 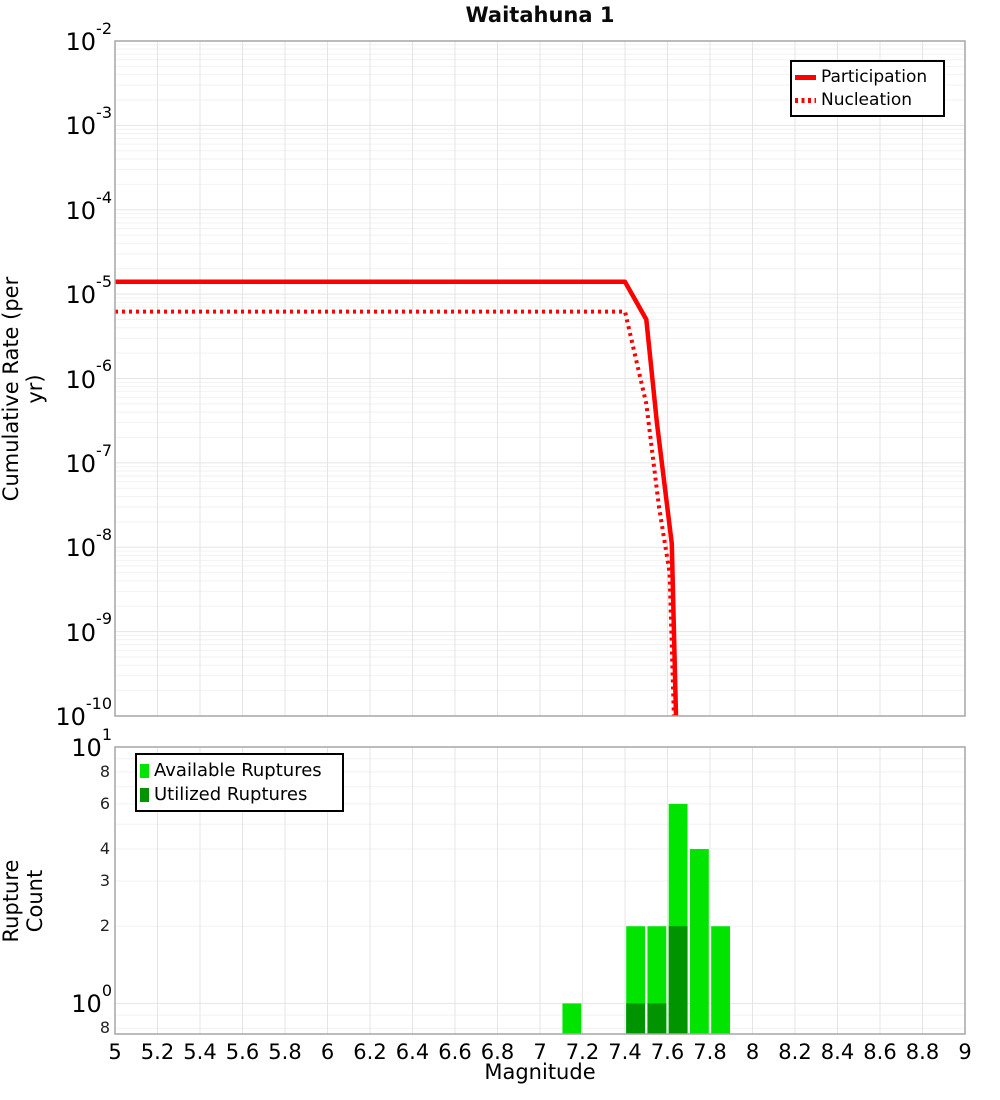 I want to click on utilized-ruptures-swatch, so click(x=144, y=794).